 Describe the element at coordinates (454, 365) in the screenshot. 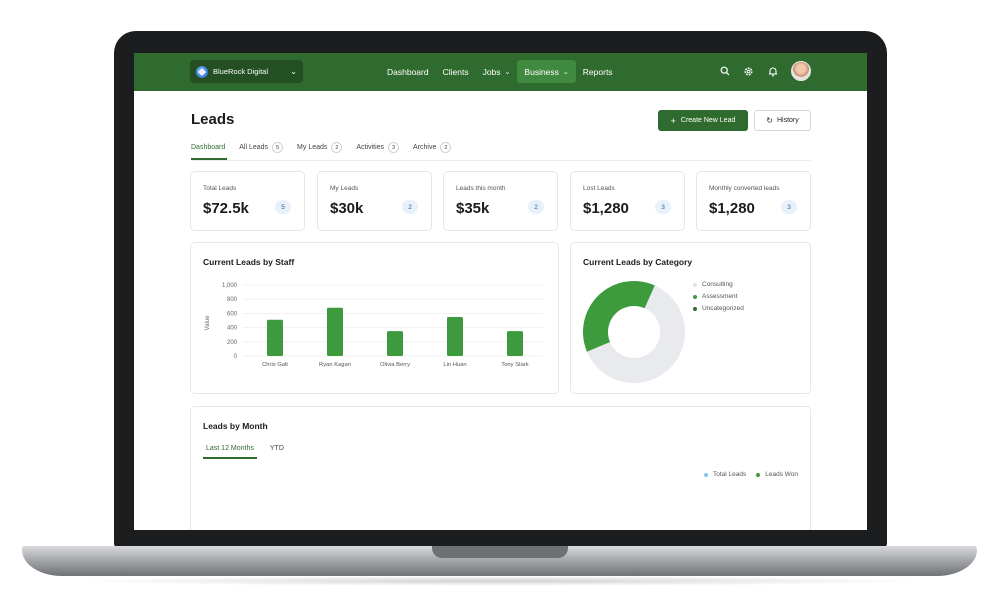

I see `x-tick-label: Lin Huan` at that location.